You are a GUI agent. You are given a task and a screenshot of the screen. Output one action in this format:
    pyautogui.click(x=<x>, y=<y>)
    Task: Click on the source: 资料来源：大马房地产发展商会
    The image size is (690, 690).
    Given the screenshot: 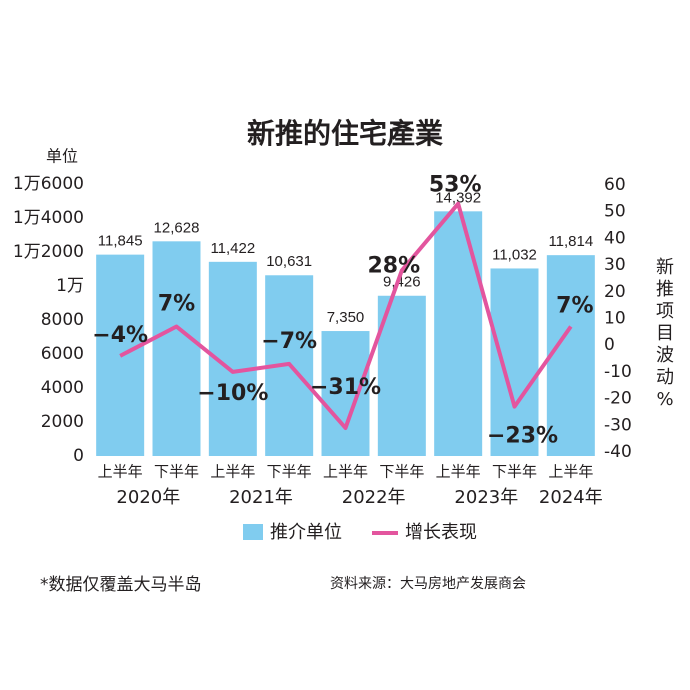 What is the action you would take?
    pyautogui.click(x=428, y=584)
    